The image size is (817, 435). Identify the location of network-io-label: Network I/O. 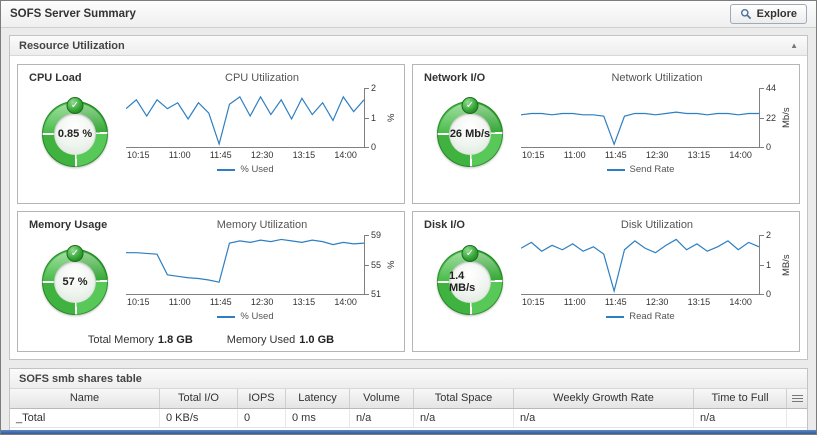
(455, 78).